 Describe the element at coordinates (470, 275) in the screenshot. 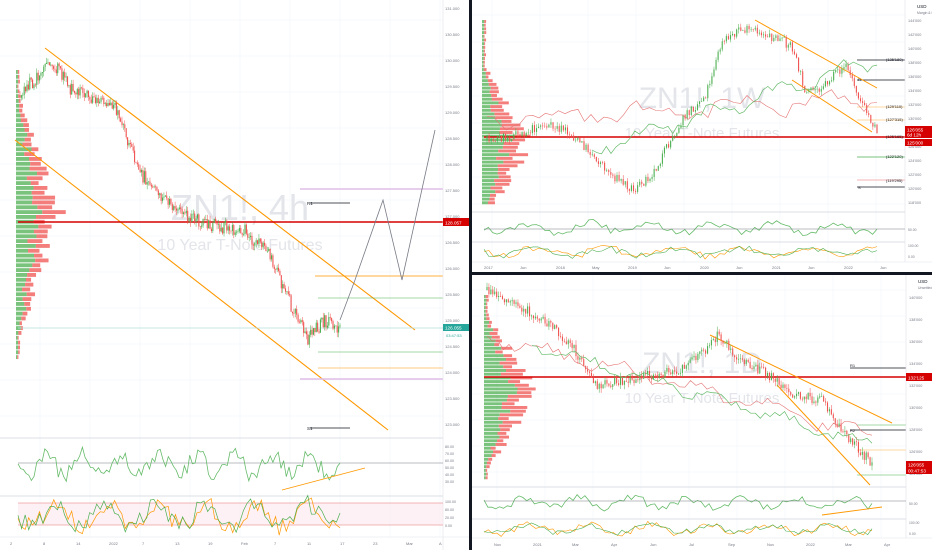

I see `panel-divider-vertical` at that location.